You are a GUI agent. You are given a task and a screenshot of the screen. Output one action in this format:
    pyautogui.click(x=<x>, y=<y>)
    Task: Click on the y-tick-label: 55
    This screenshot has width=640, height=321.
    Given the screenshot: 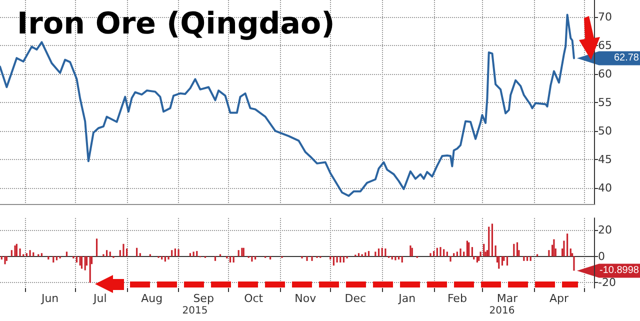 What is the action you would take?
    pyautogui.click(x=605, y=102)
    